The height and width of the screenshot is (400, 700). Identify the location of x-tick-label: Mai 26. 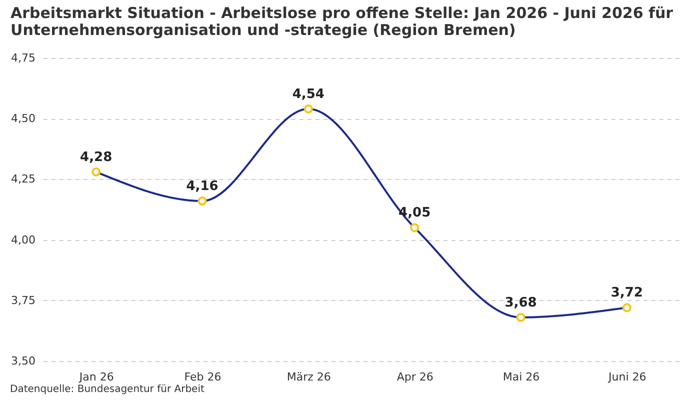
(521, 377).